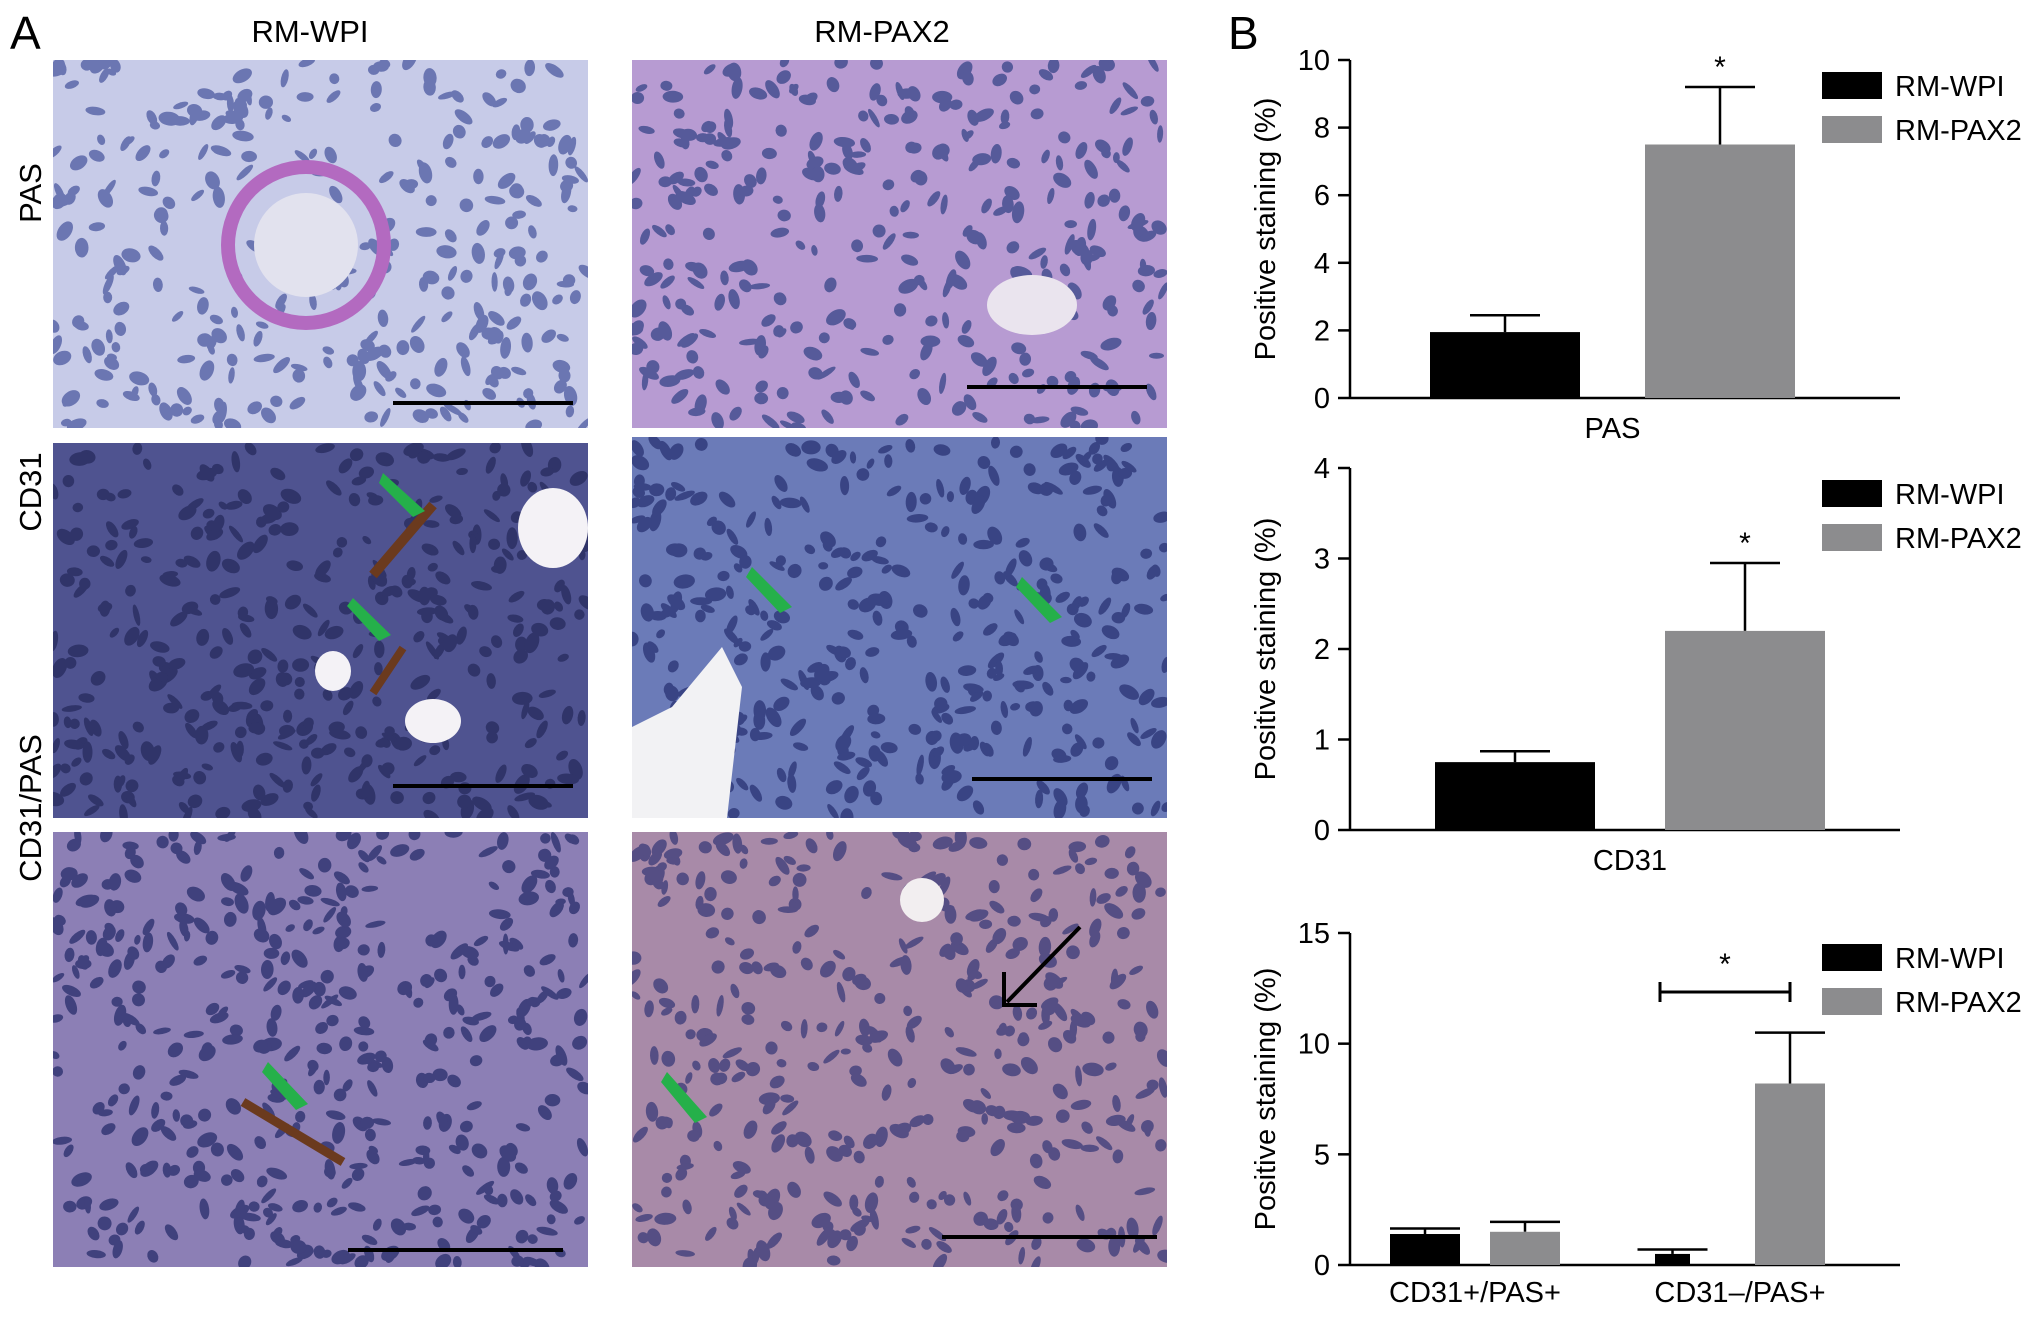  Describe the element at coordinates (1322, 196) in the screenshot. I see `y-tick-label: 6` at that location.